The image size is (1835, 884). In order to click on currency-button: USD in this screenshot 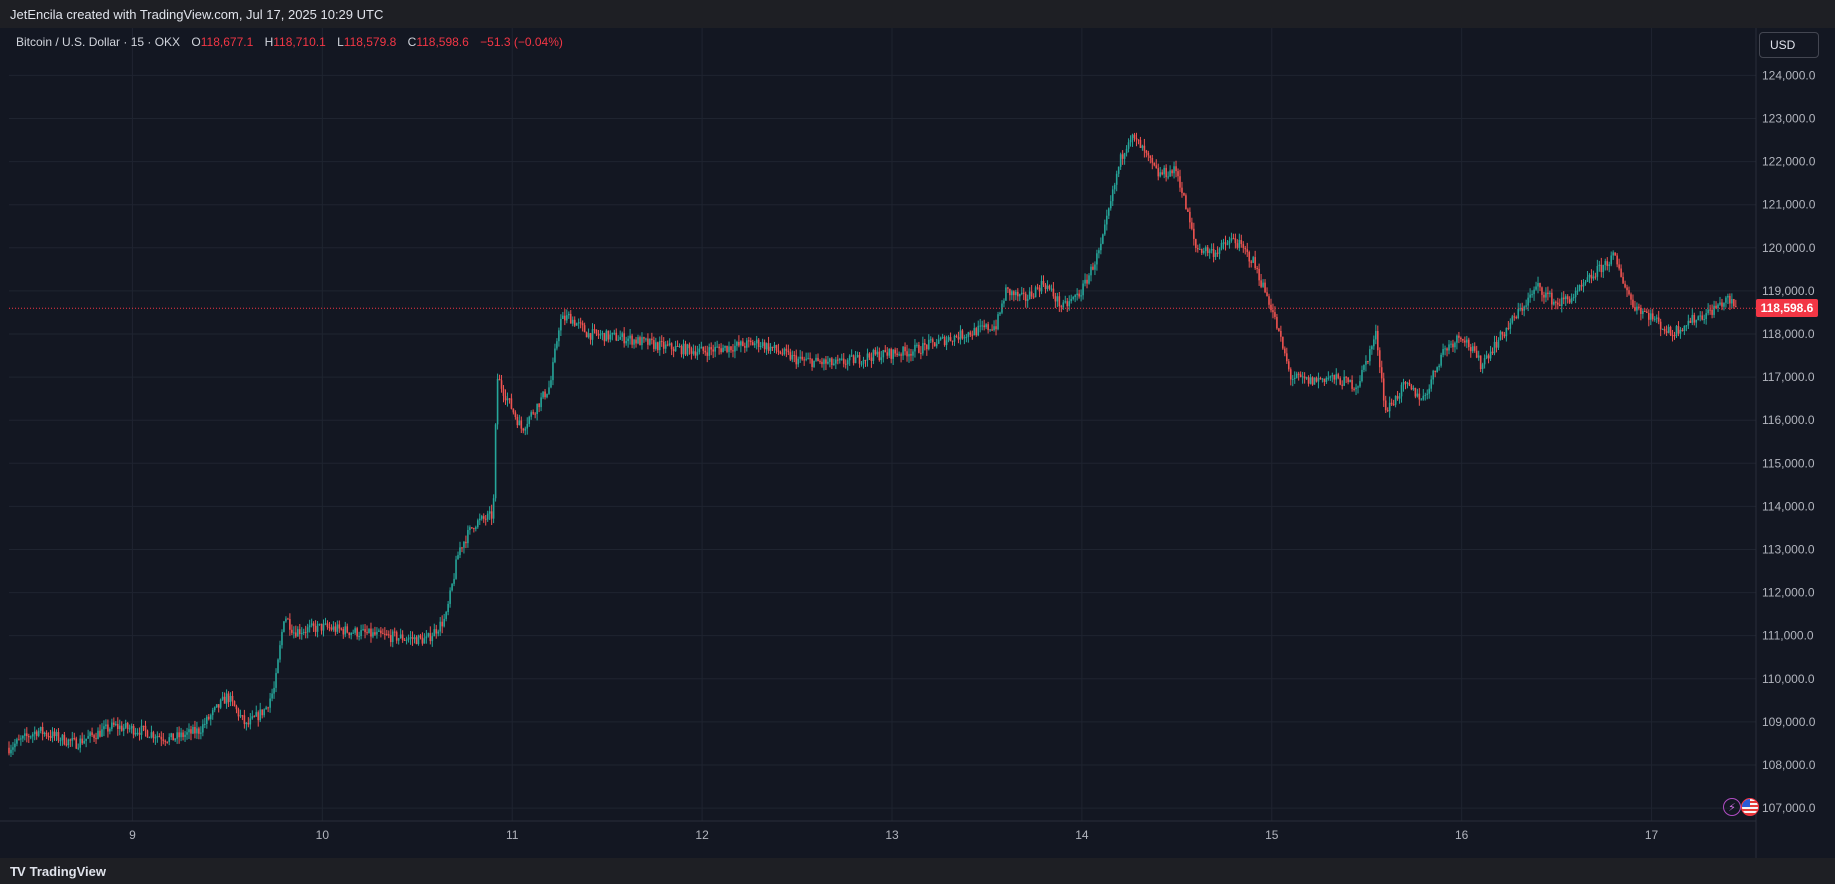, I will do `click(1789, 45)`.